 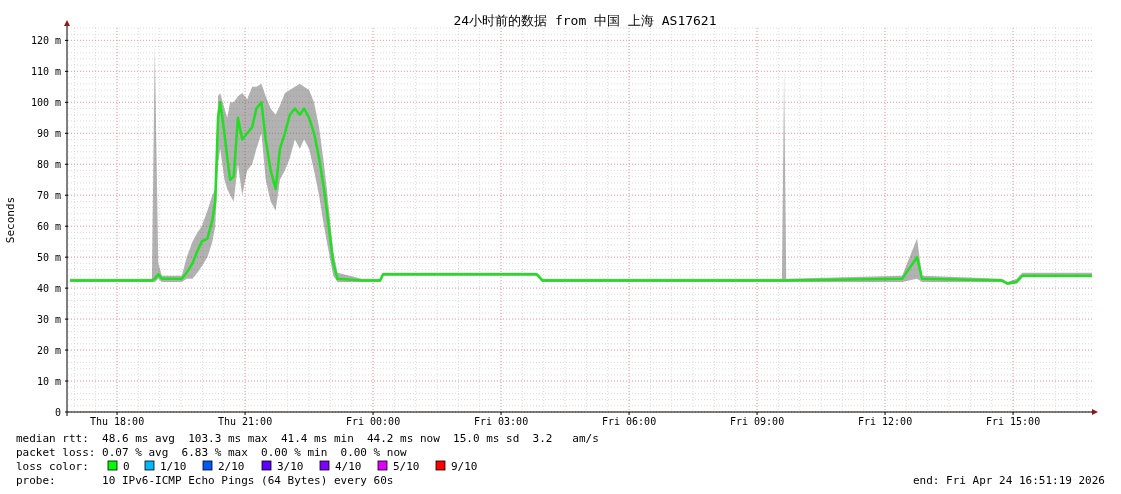 What do you see at coordinates (48, 258) in the screenshot?
I see `y-tick-label: 50 m` at bounding box center [48, 258].